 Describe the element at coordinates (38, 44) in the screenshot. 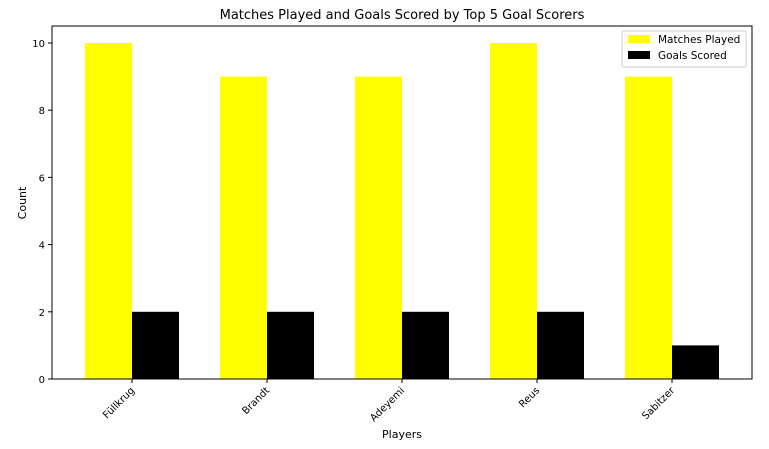

I see `y-tick-label: 10` at that location.